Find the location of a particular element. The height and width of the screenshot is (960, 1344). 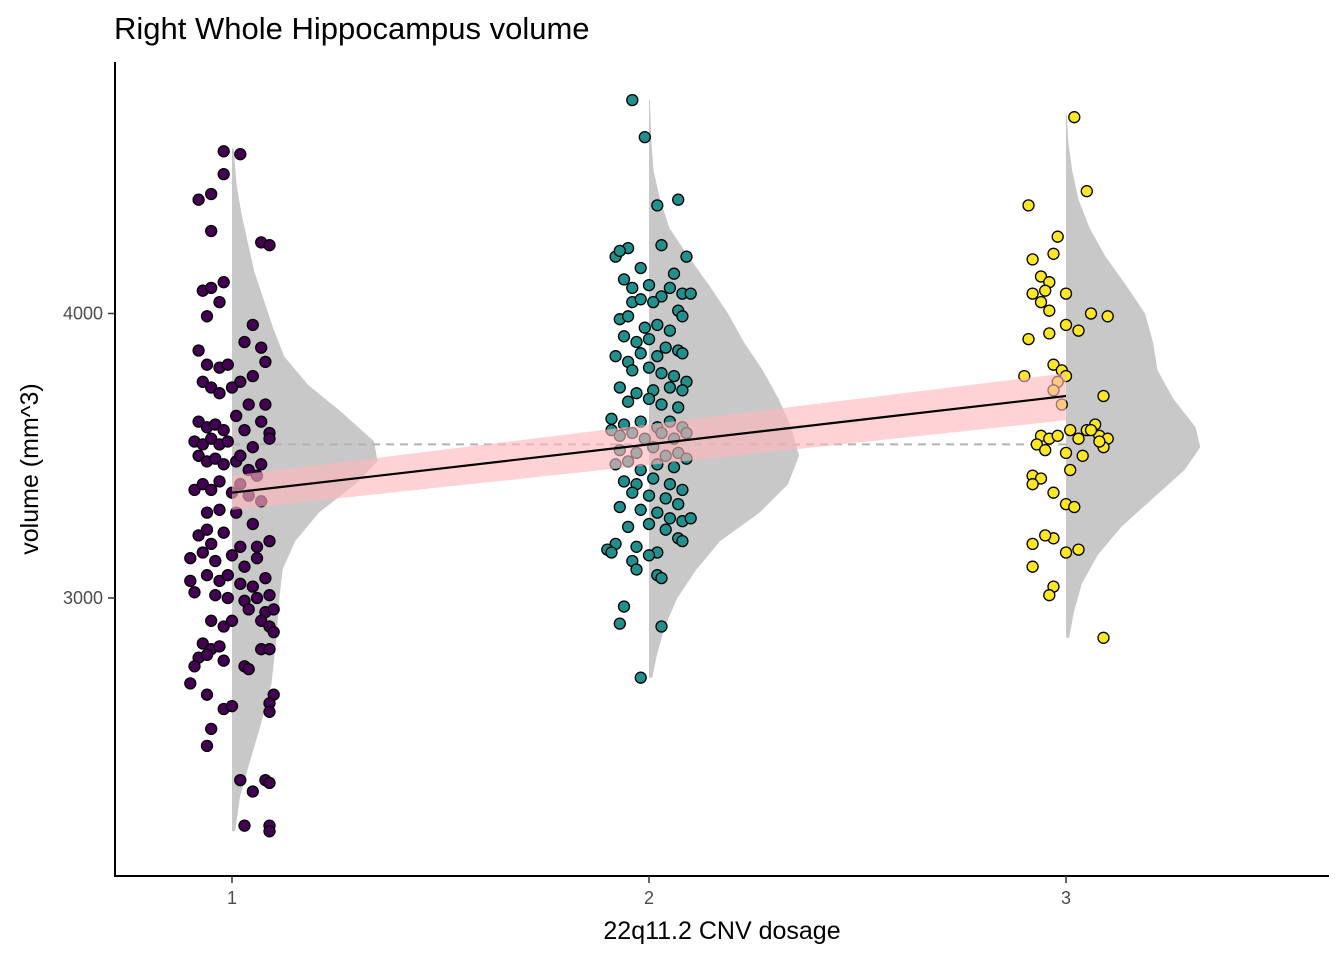

x-tick-label: 2 is located at coordinates (649, 898).